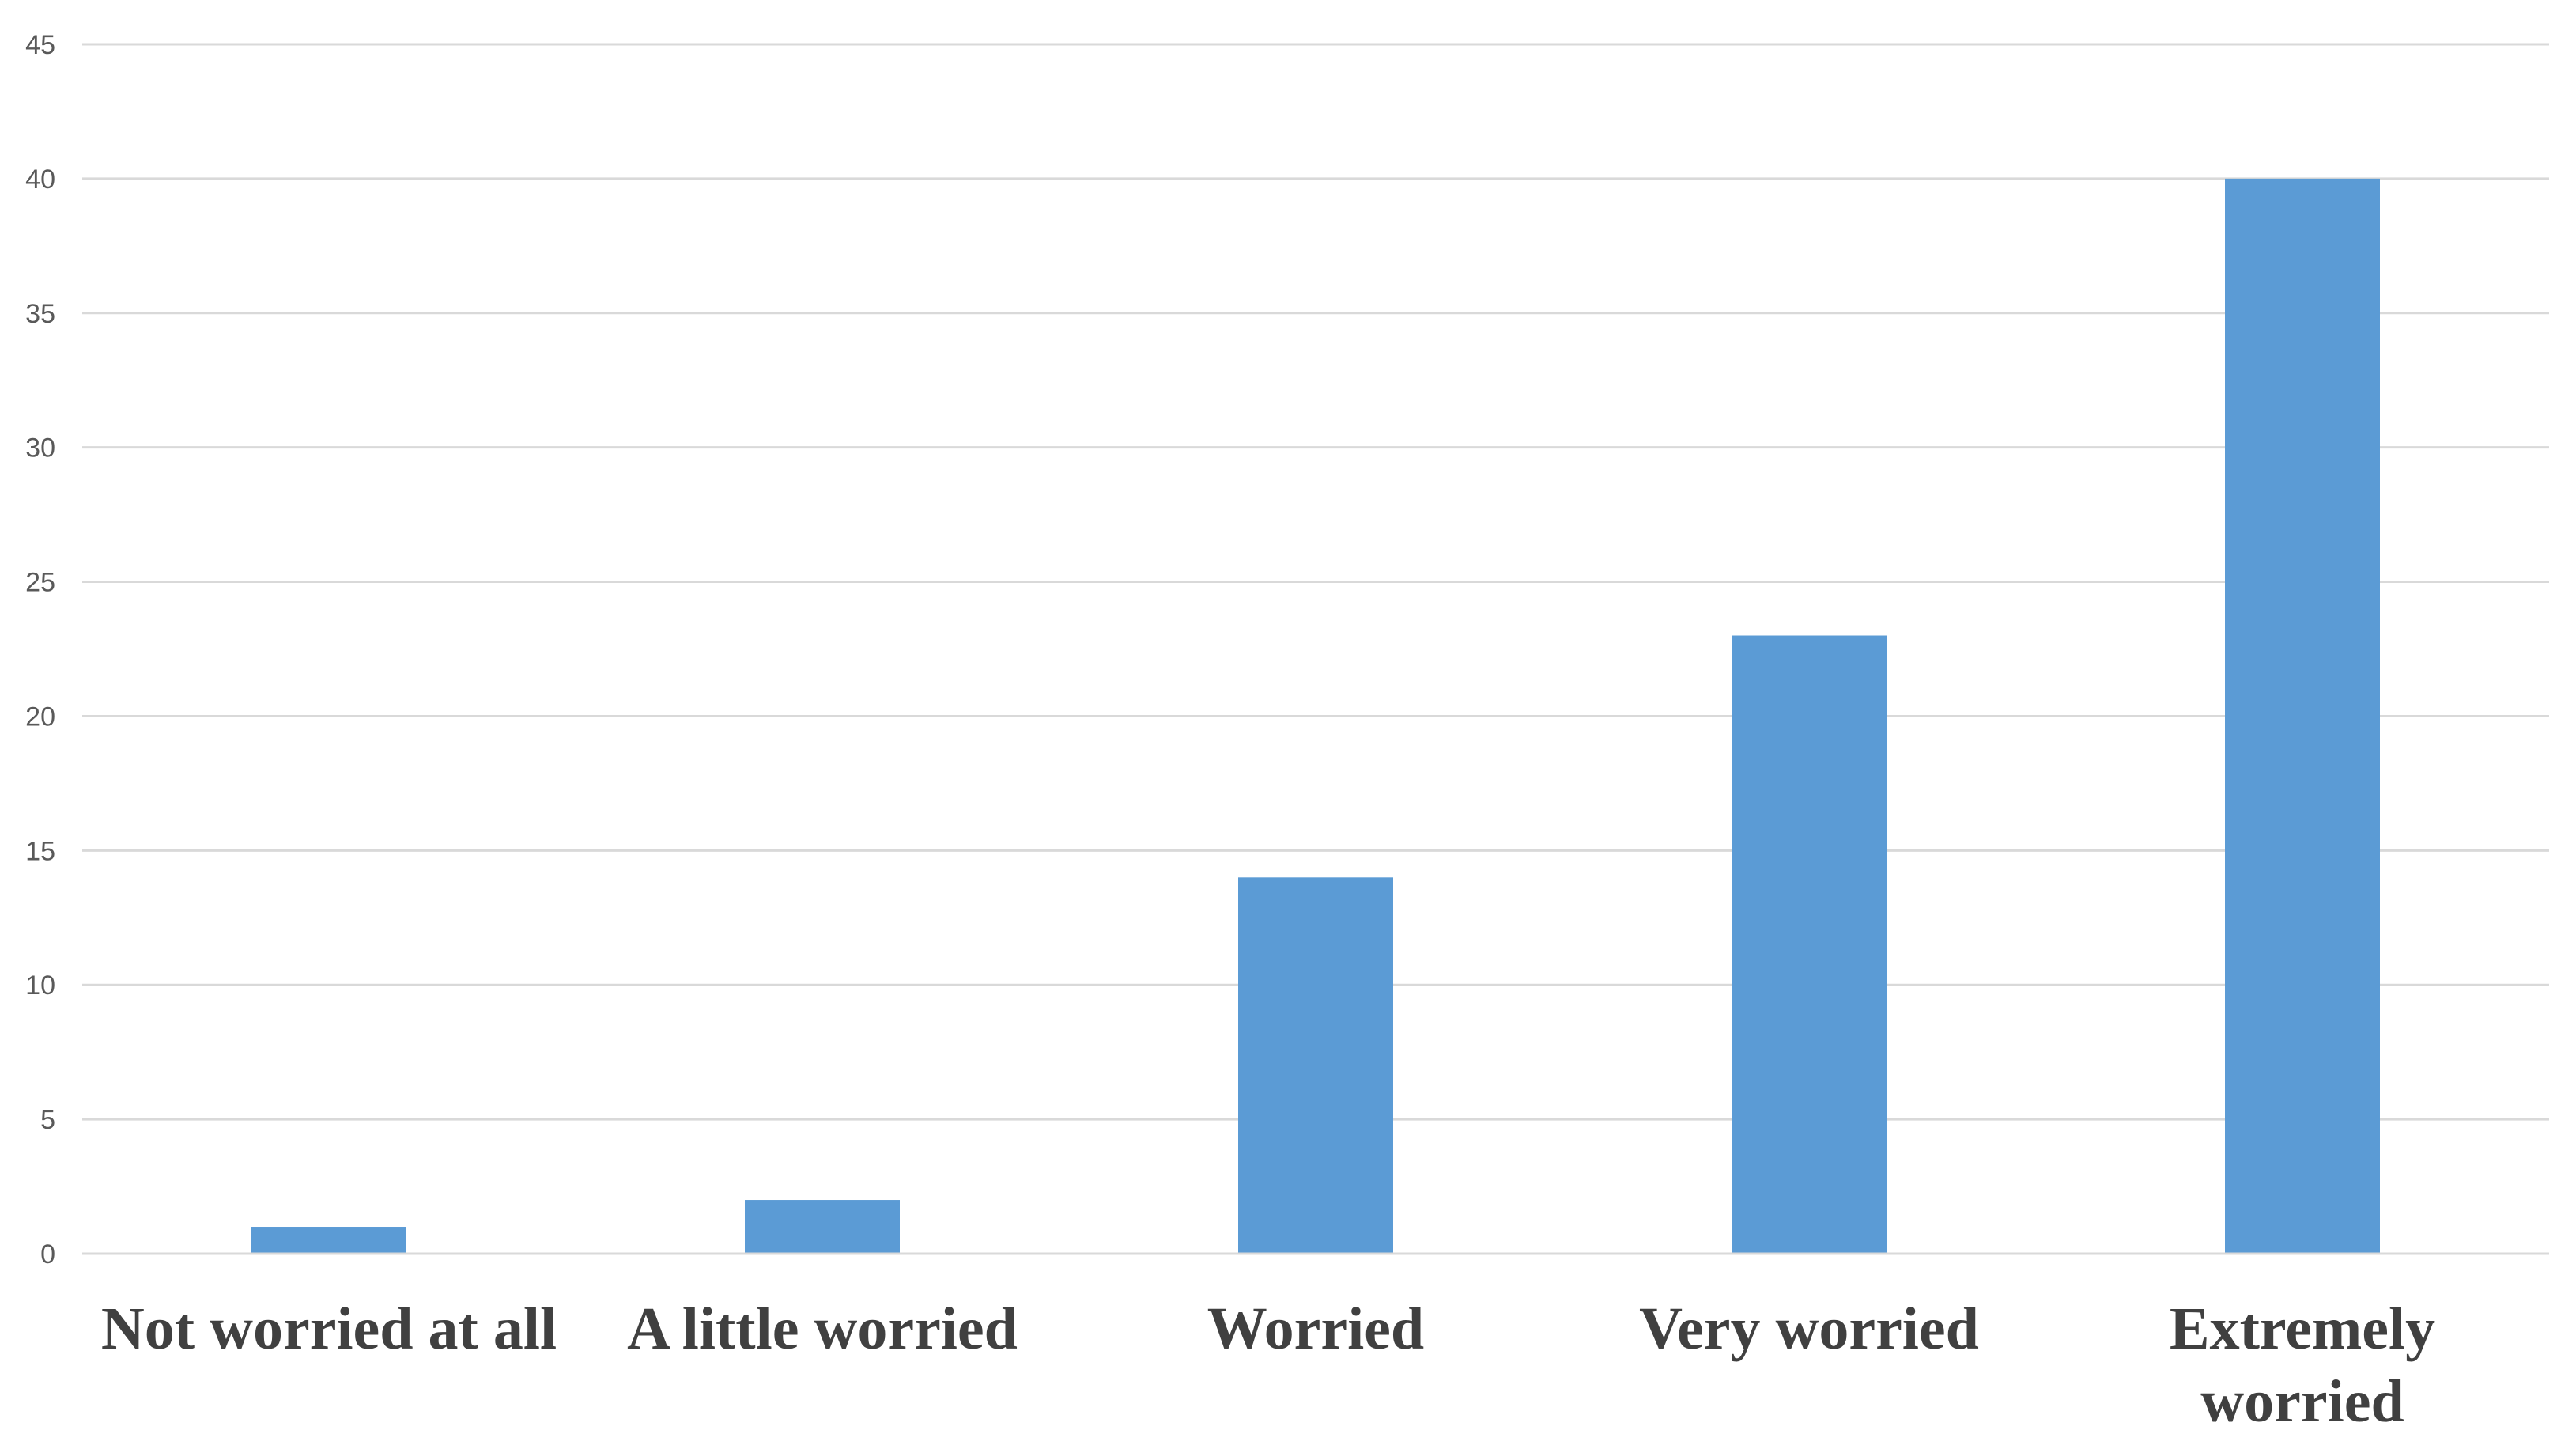  What do you see at coordinates (40, 717) in the screenshot?
I see `y-tick-label-20: 20` at bounding box center [40, 717].